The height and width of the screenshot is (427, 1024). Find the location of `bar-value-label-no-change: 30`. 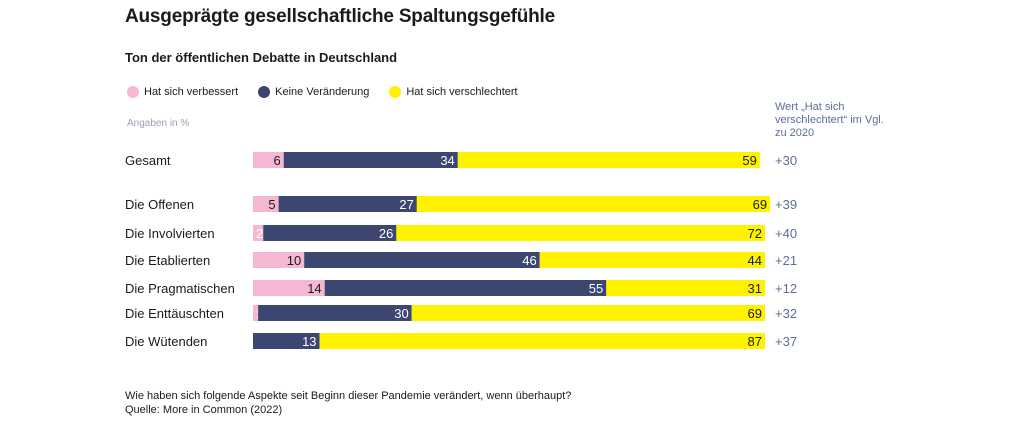

bar-value-label-no-change: 30 is located at coordinates (401, 313).